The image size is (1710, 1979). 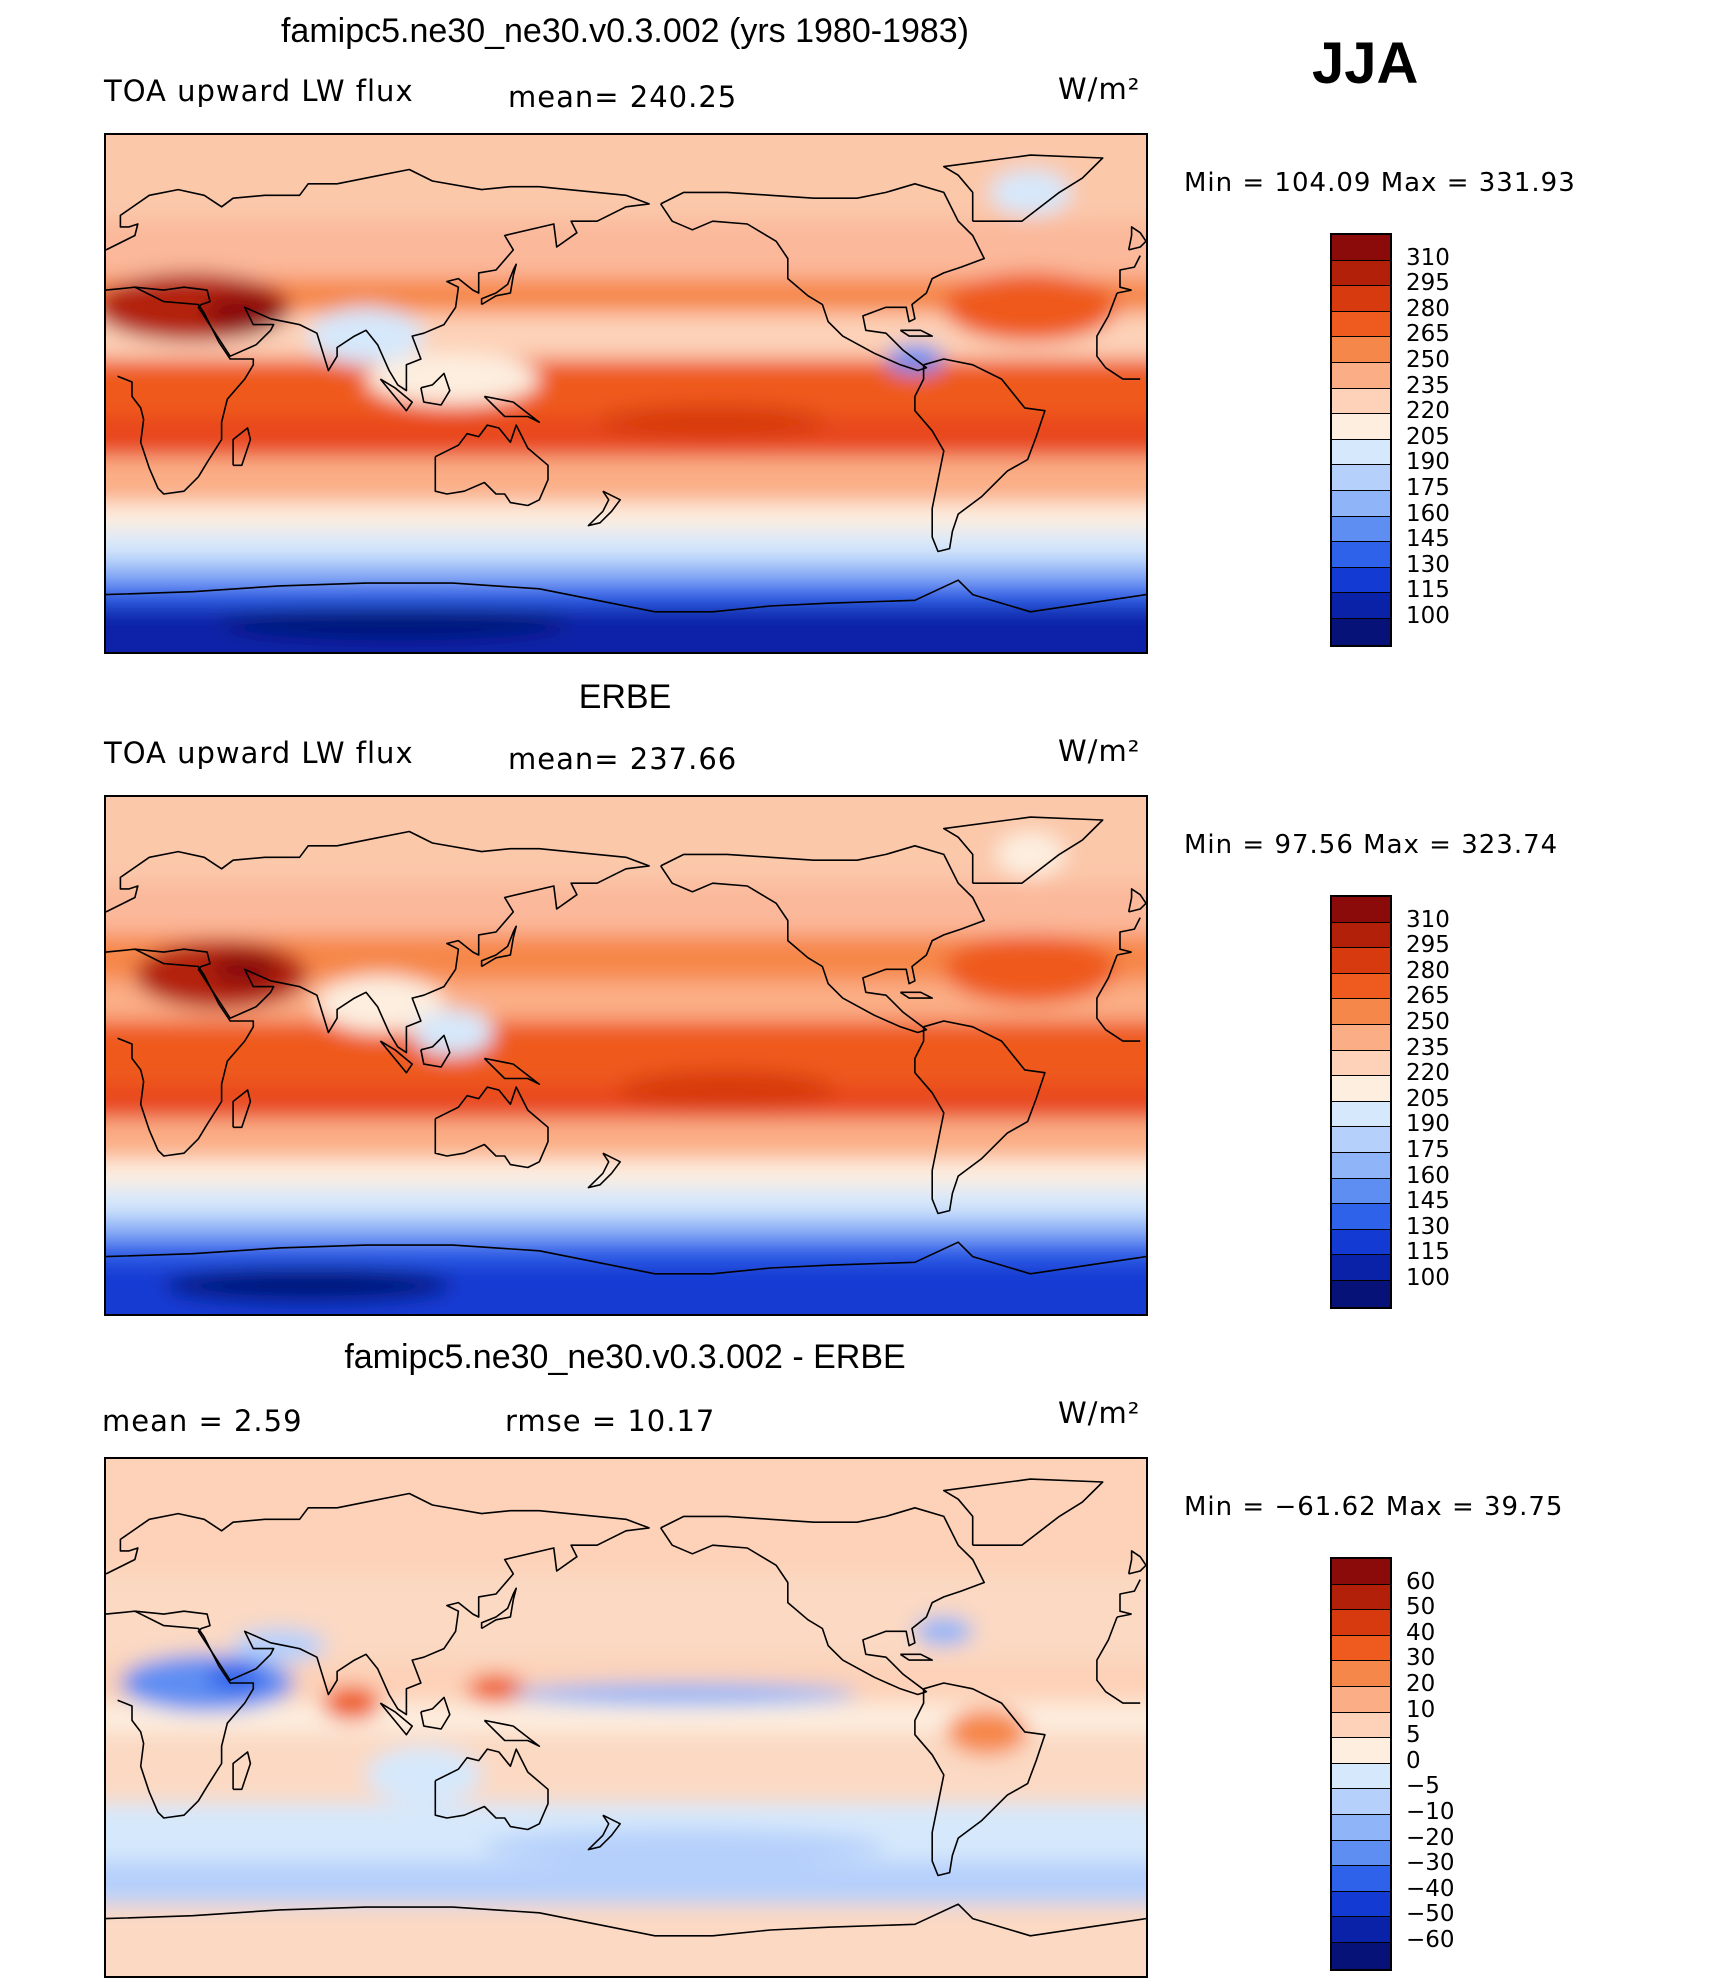 What do you see at coordinates (1430, 1837) in the screenshot?
I see `colorbar-tick-label: −20` at bounding box center [1430, 1837].